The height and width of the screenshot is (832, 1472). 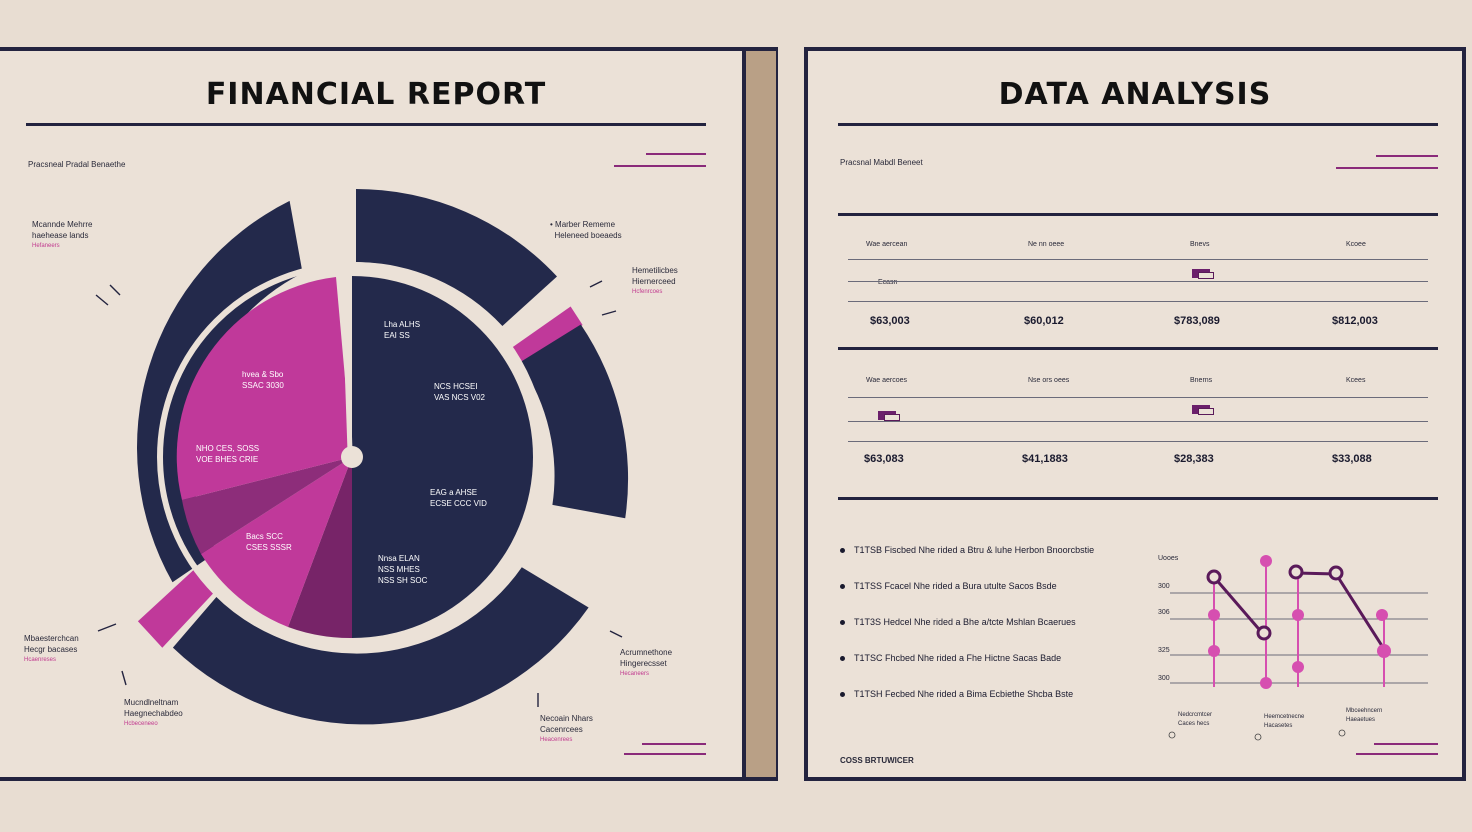 I want to click on pie-slice-magenta, so click(x=264, y=388).